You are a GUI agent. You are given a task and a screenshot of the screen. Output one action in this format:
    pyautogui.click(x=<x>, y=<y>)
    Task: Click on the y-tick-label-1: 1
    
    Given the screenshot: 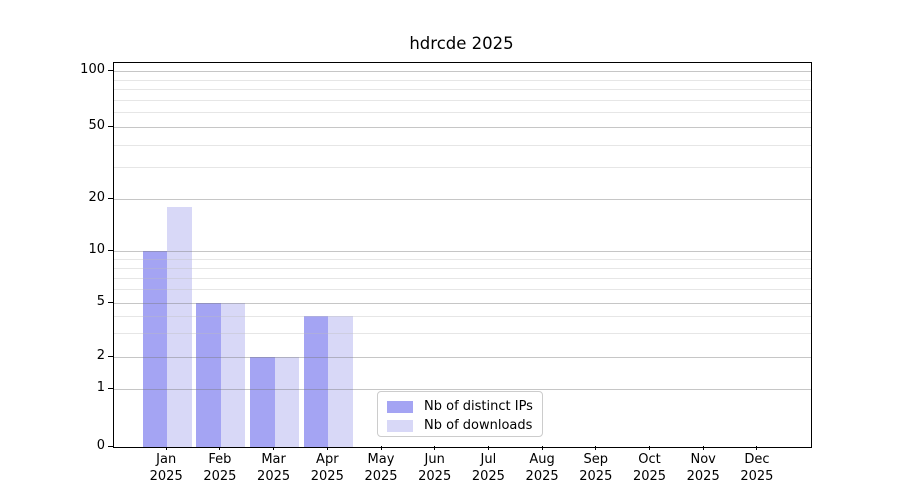 What is the action you would take?
    pyautogui.click(x=100, y=387)
    